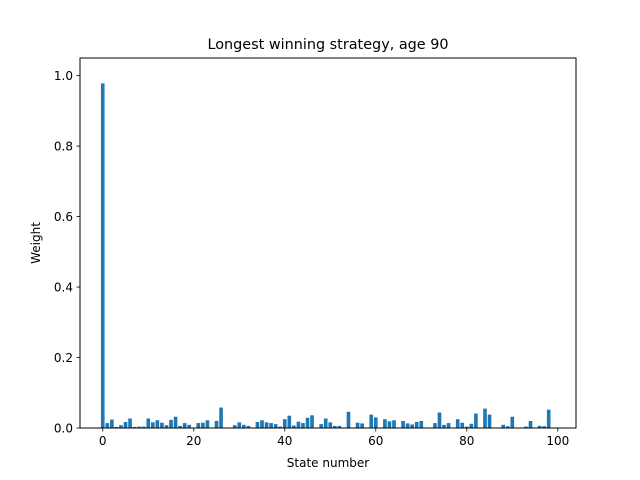 This screenshot has height=480, width=640. I want to click on x-tick-label: 40, so click(284, 441).